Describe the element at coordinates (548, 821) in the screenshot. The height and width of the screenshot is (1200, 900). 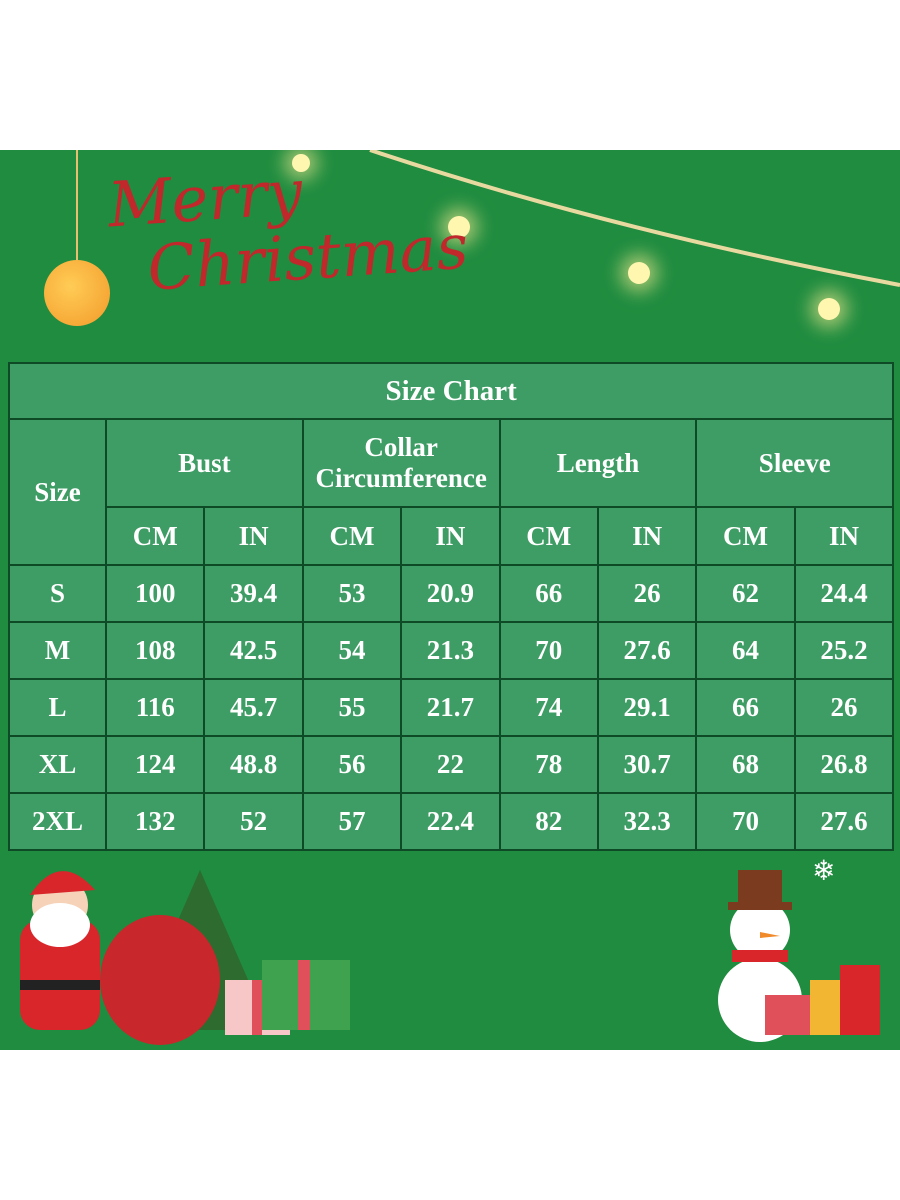
I see `value-cell: 82` at that location.